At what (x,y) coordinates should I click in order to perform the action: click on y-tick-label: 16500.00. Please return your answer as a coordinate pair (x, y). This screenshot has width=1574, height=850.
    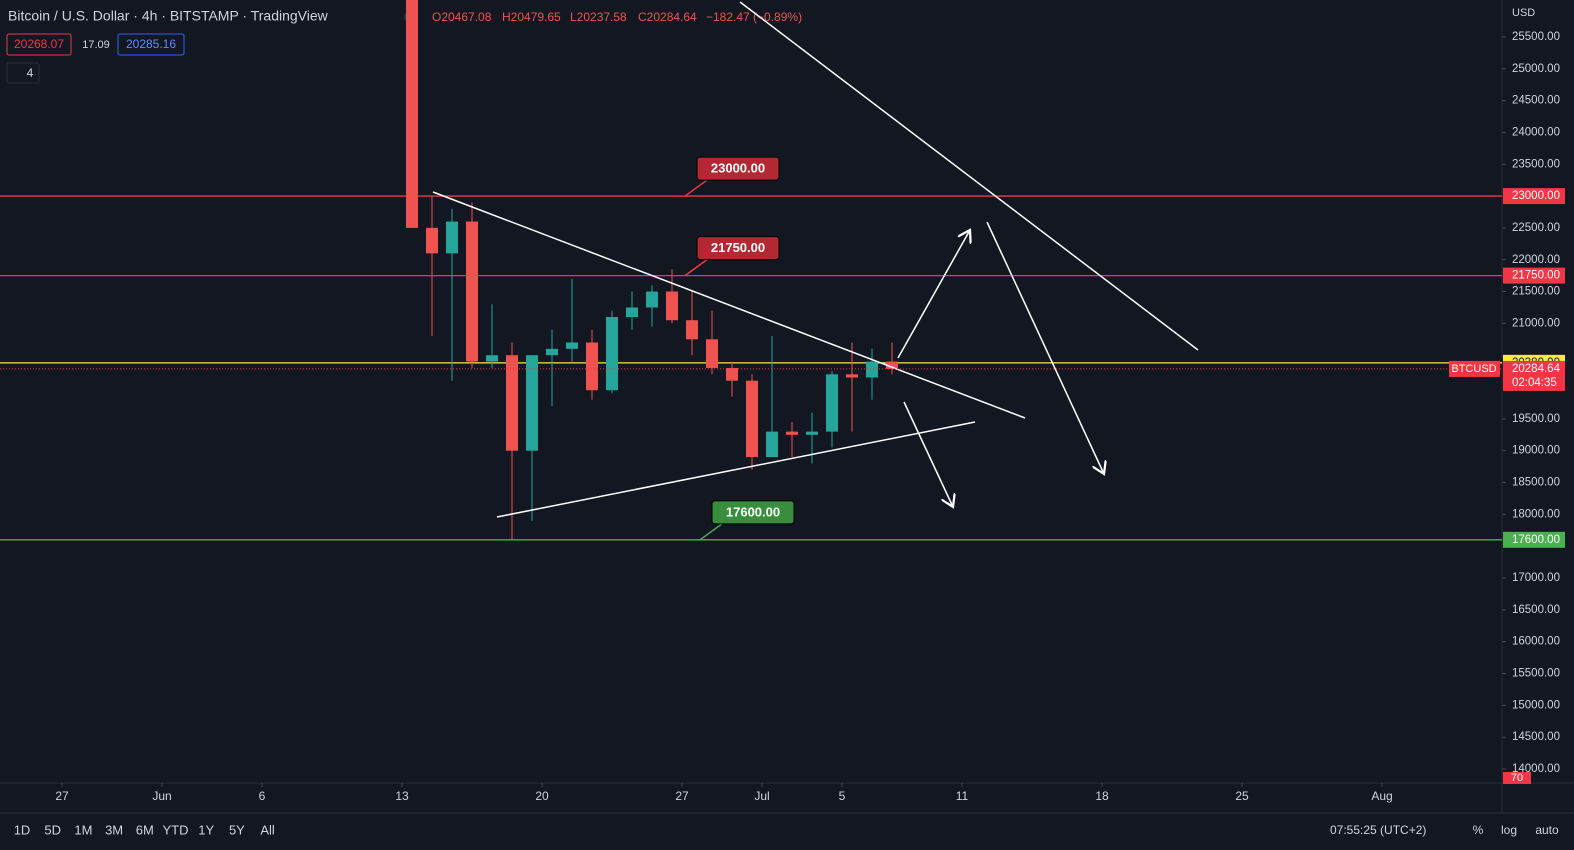
    Looking at the image, I should click on (1536, 610).